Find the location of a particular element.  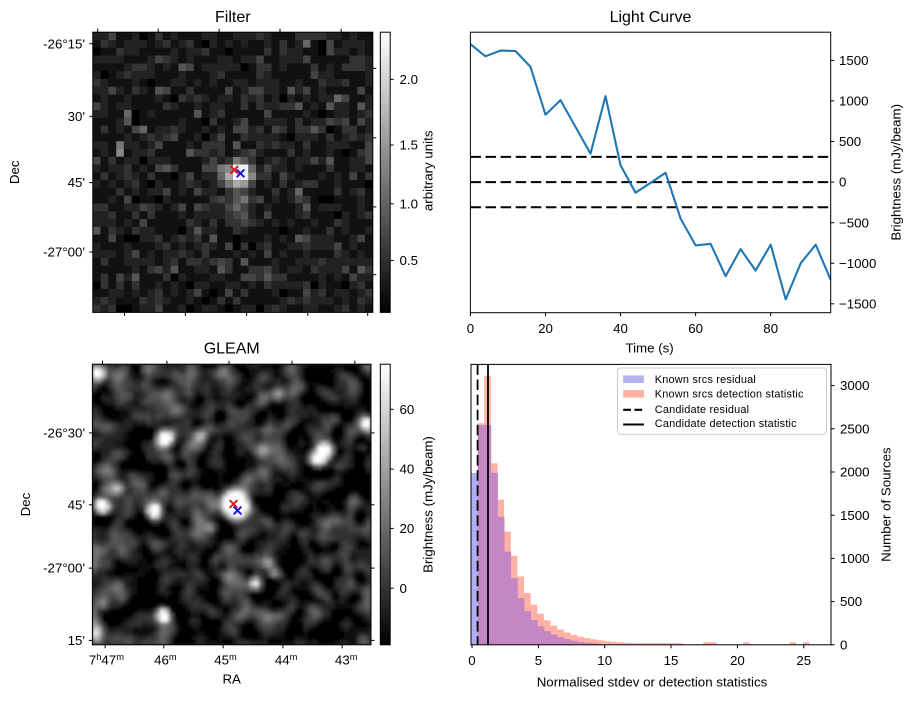

svg-text: 1.5 is located at coordinates (409, 145).